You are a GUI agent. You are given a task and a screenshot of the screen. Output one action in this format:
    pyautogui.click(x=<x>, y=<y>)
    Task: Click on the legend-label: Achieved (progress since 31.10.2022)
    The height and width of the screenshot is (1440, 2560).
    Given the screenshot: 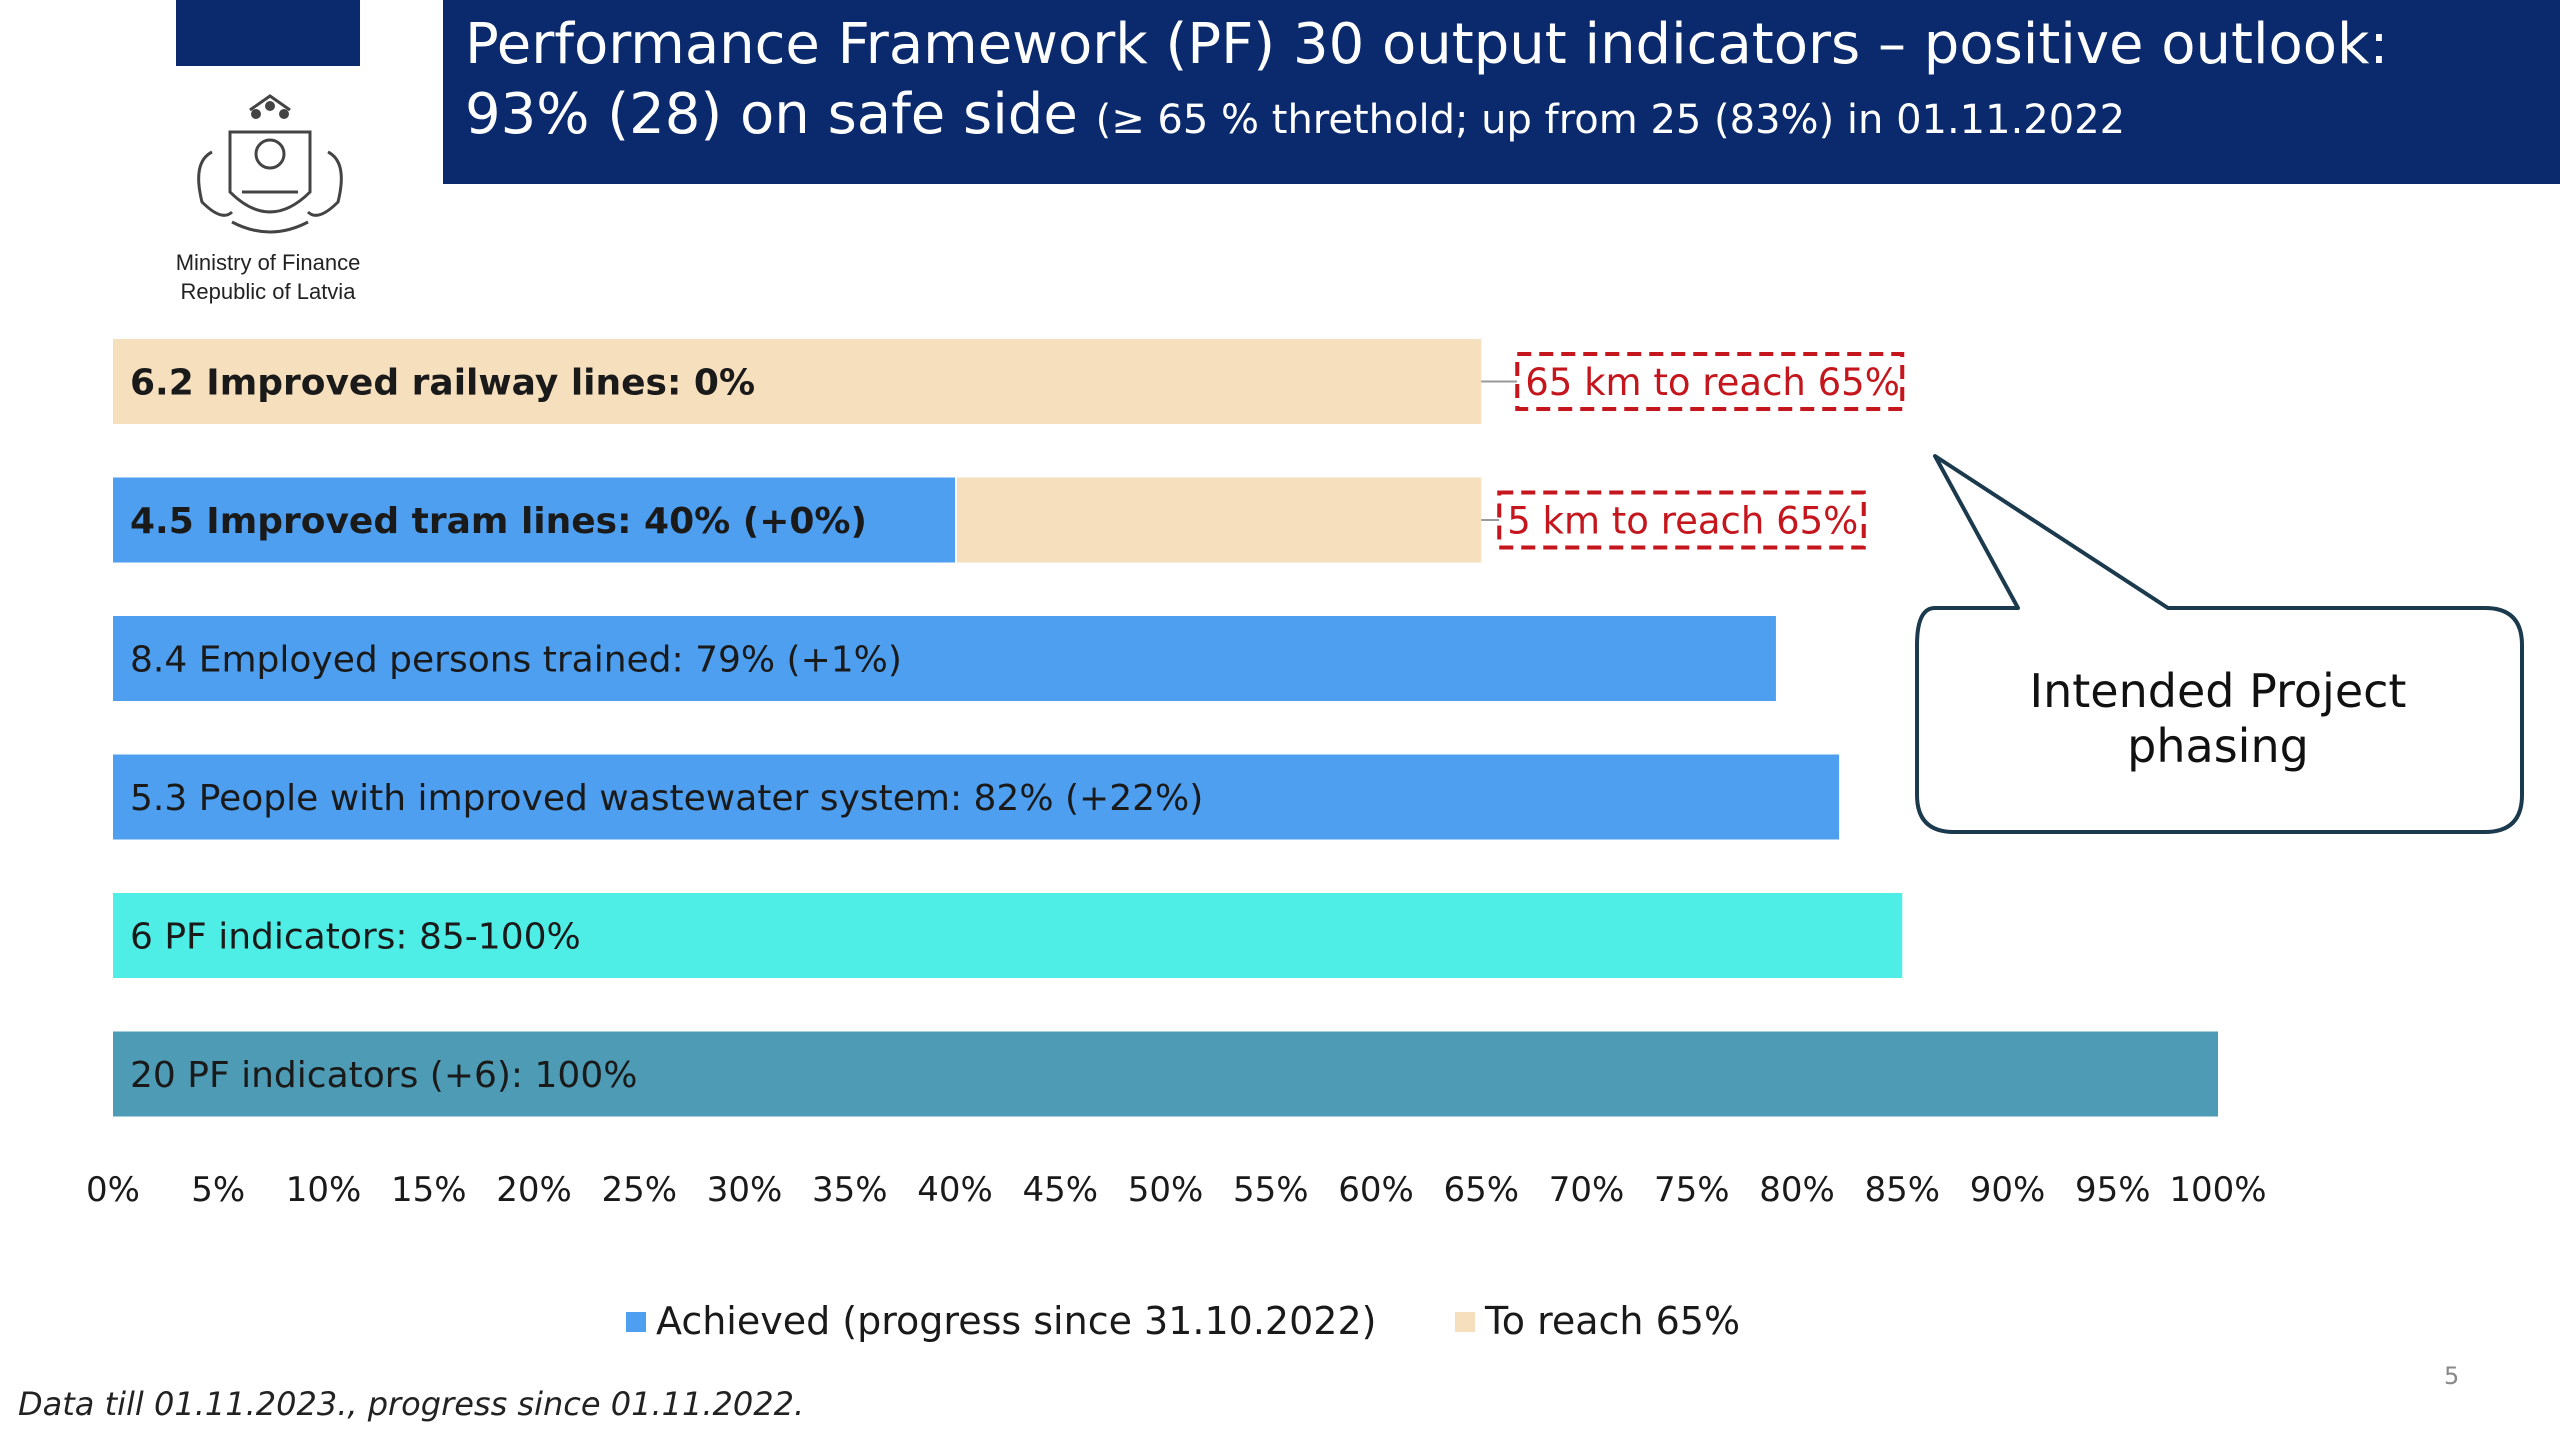 What is the action you would take?
    pyautogui.click(x=1016, y=1321)
    